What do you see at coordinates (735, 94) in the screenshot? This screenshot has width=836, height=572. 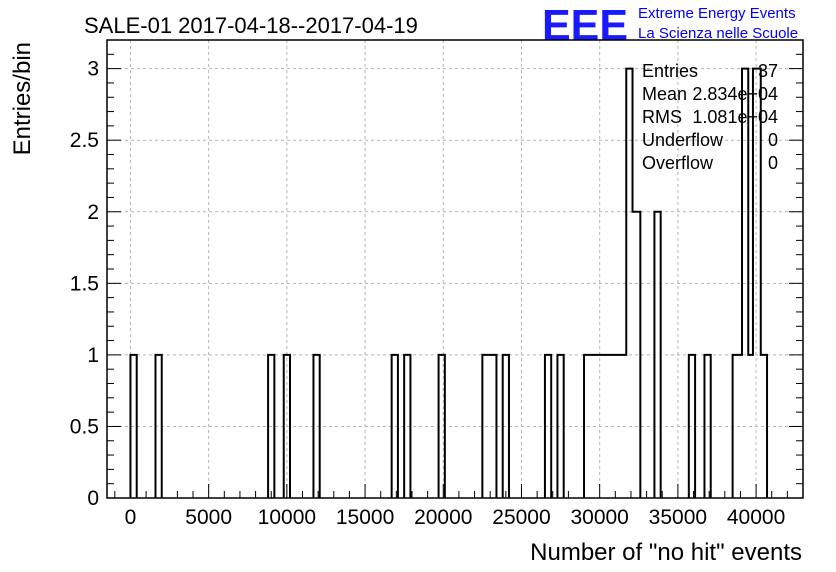 I see `stat-value-mean: 2.834e+04` at bounding box center [735, 94].